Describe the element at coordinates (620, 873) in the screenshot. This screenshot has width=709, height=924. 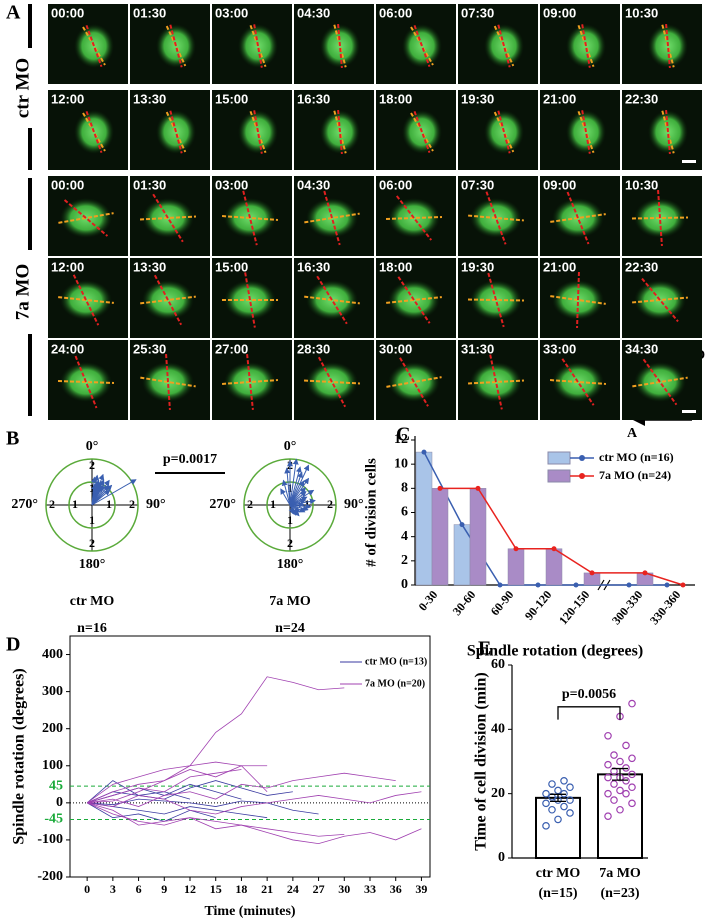
I see `x-tick-label: 7a MO` at that location.